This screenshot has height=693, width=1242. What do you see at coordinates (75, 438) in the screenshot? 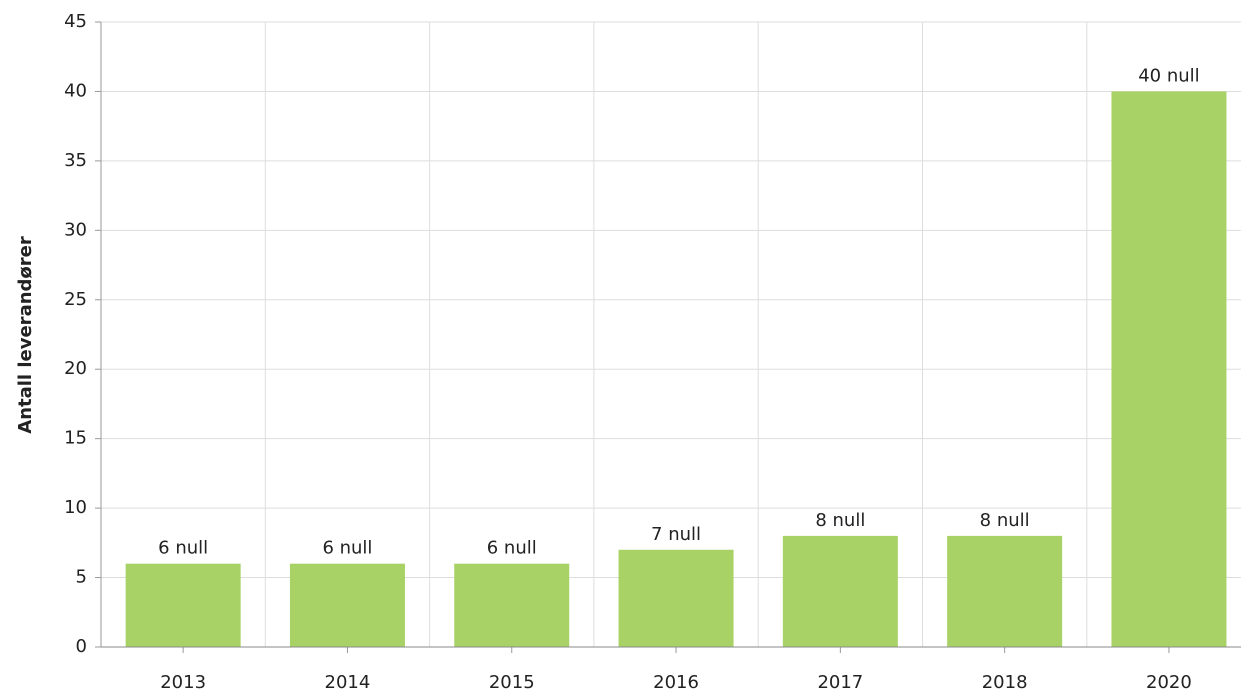
I see `y-tick-label: 15` at bounding box center [75, 438].